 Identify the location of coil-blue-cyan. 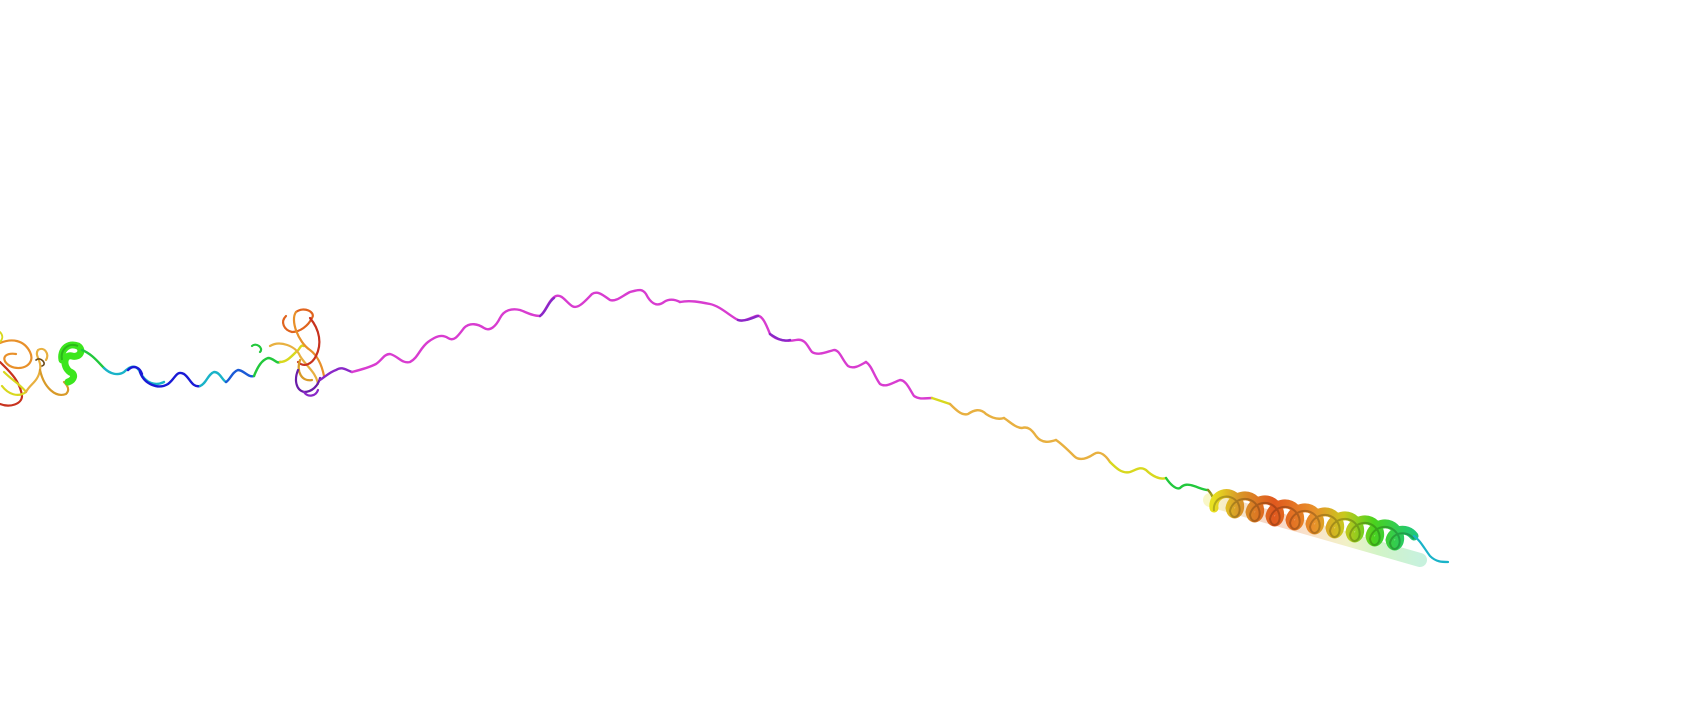
(193, 366).